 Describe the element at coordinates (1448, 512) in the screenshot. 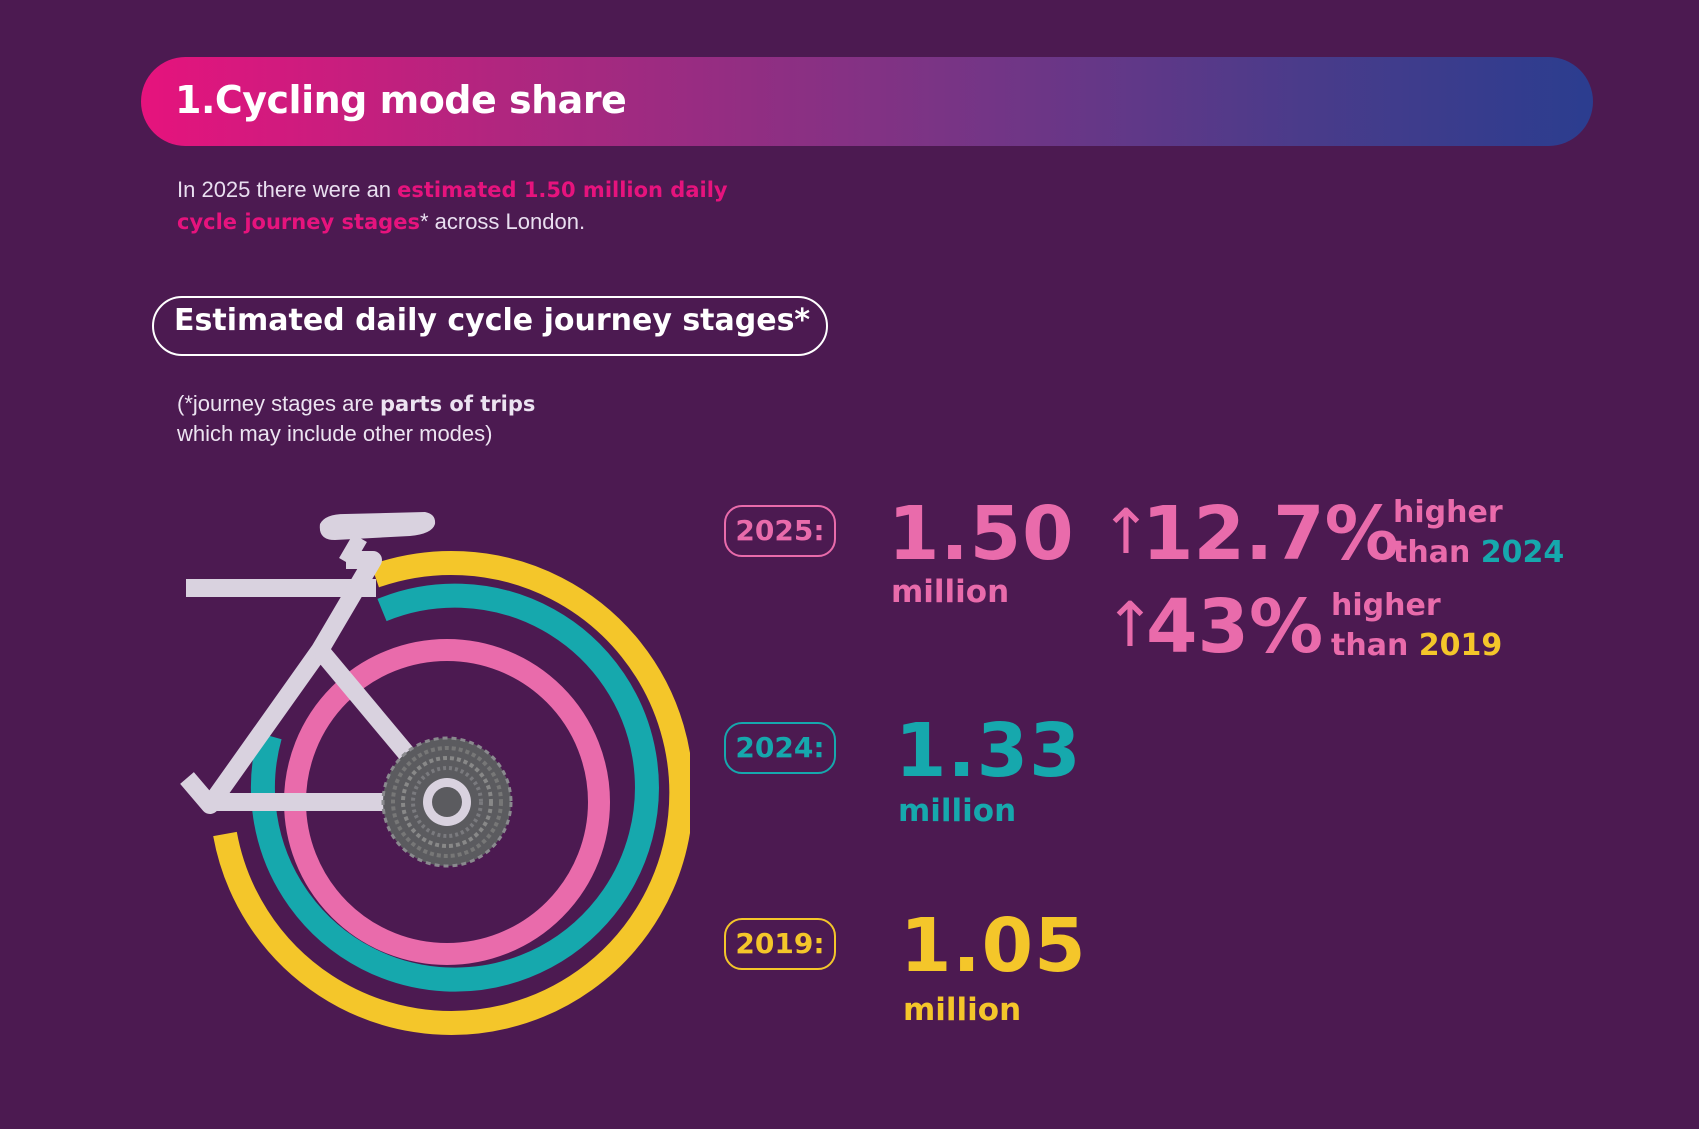

I see `higher-label-1: higher` at that location.